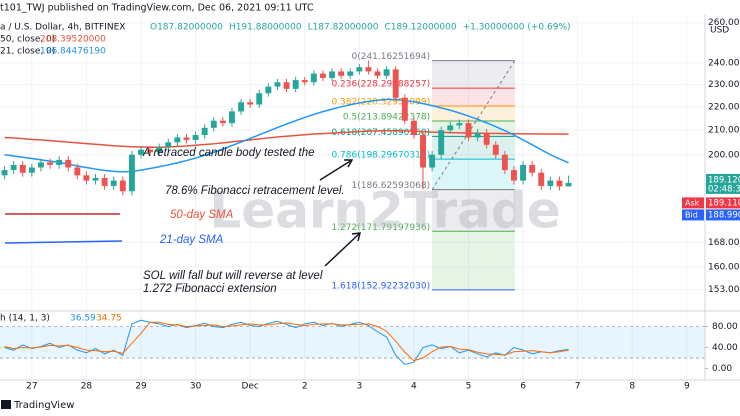 The width and height of the screenshot is (740, 416). What do you see at coordinates (305, 387) in the screenshot?
I see `x-tick-label: 2` at bounding box center [305, 387].